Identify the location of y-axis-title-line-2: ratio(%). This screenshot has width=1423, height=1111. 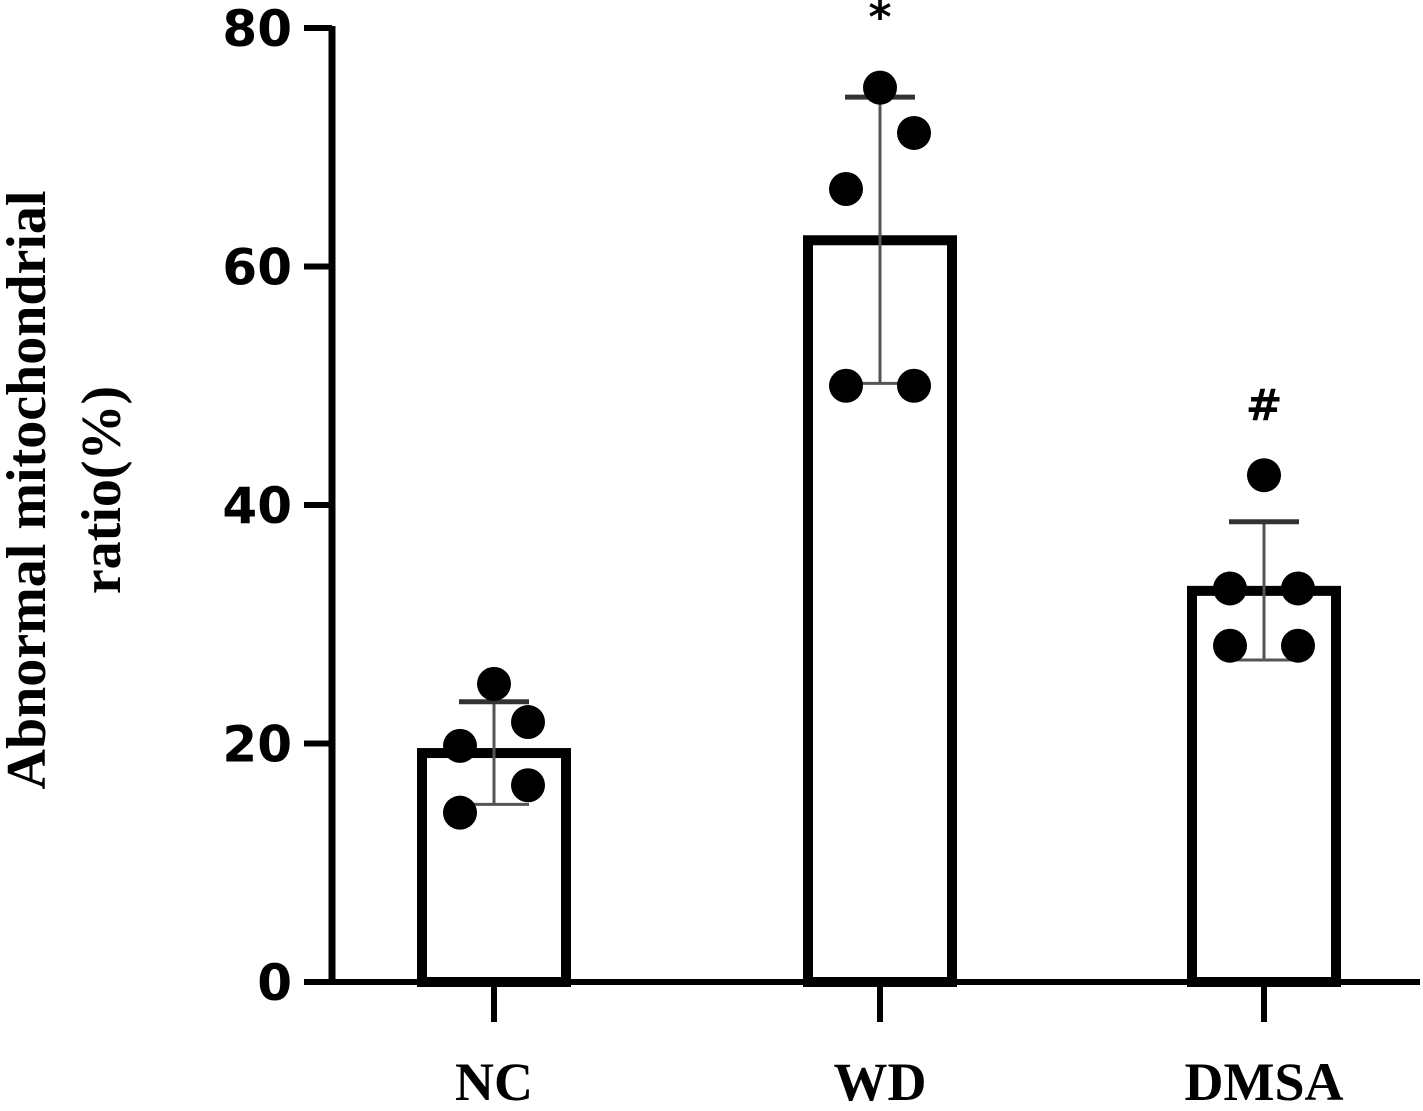
(102, 490).